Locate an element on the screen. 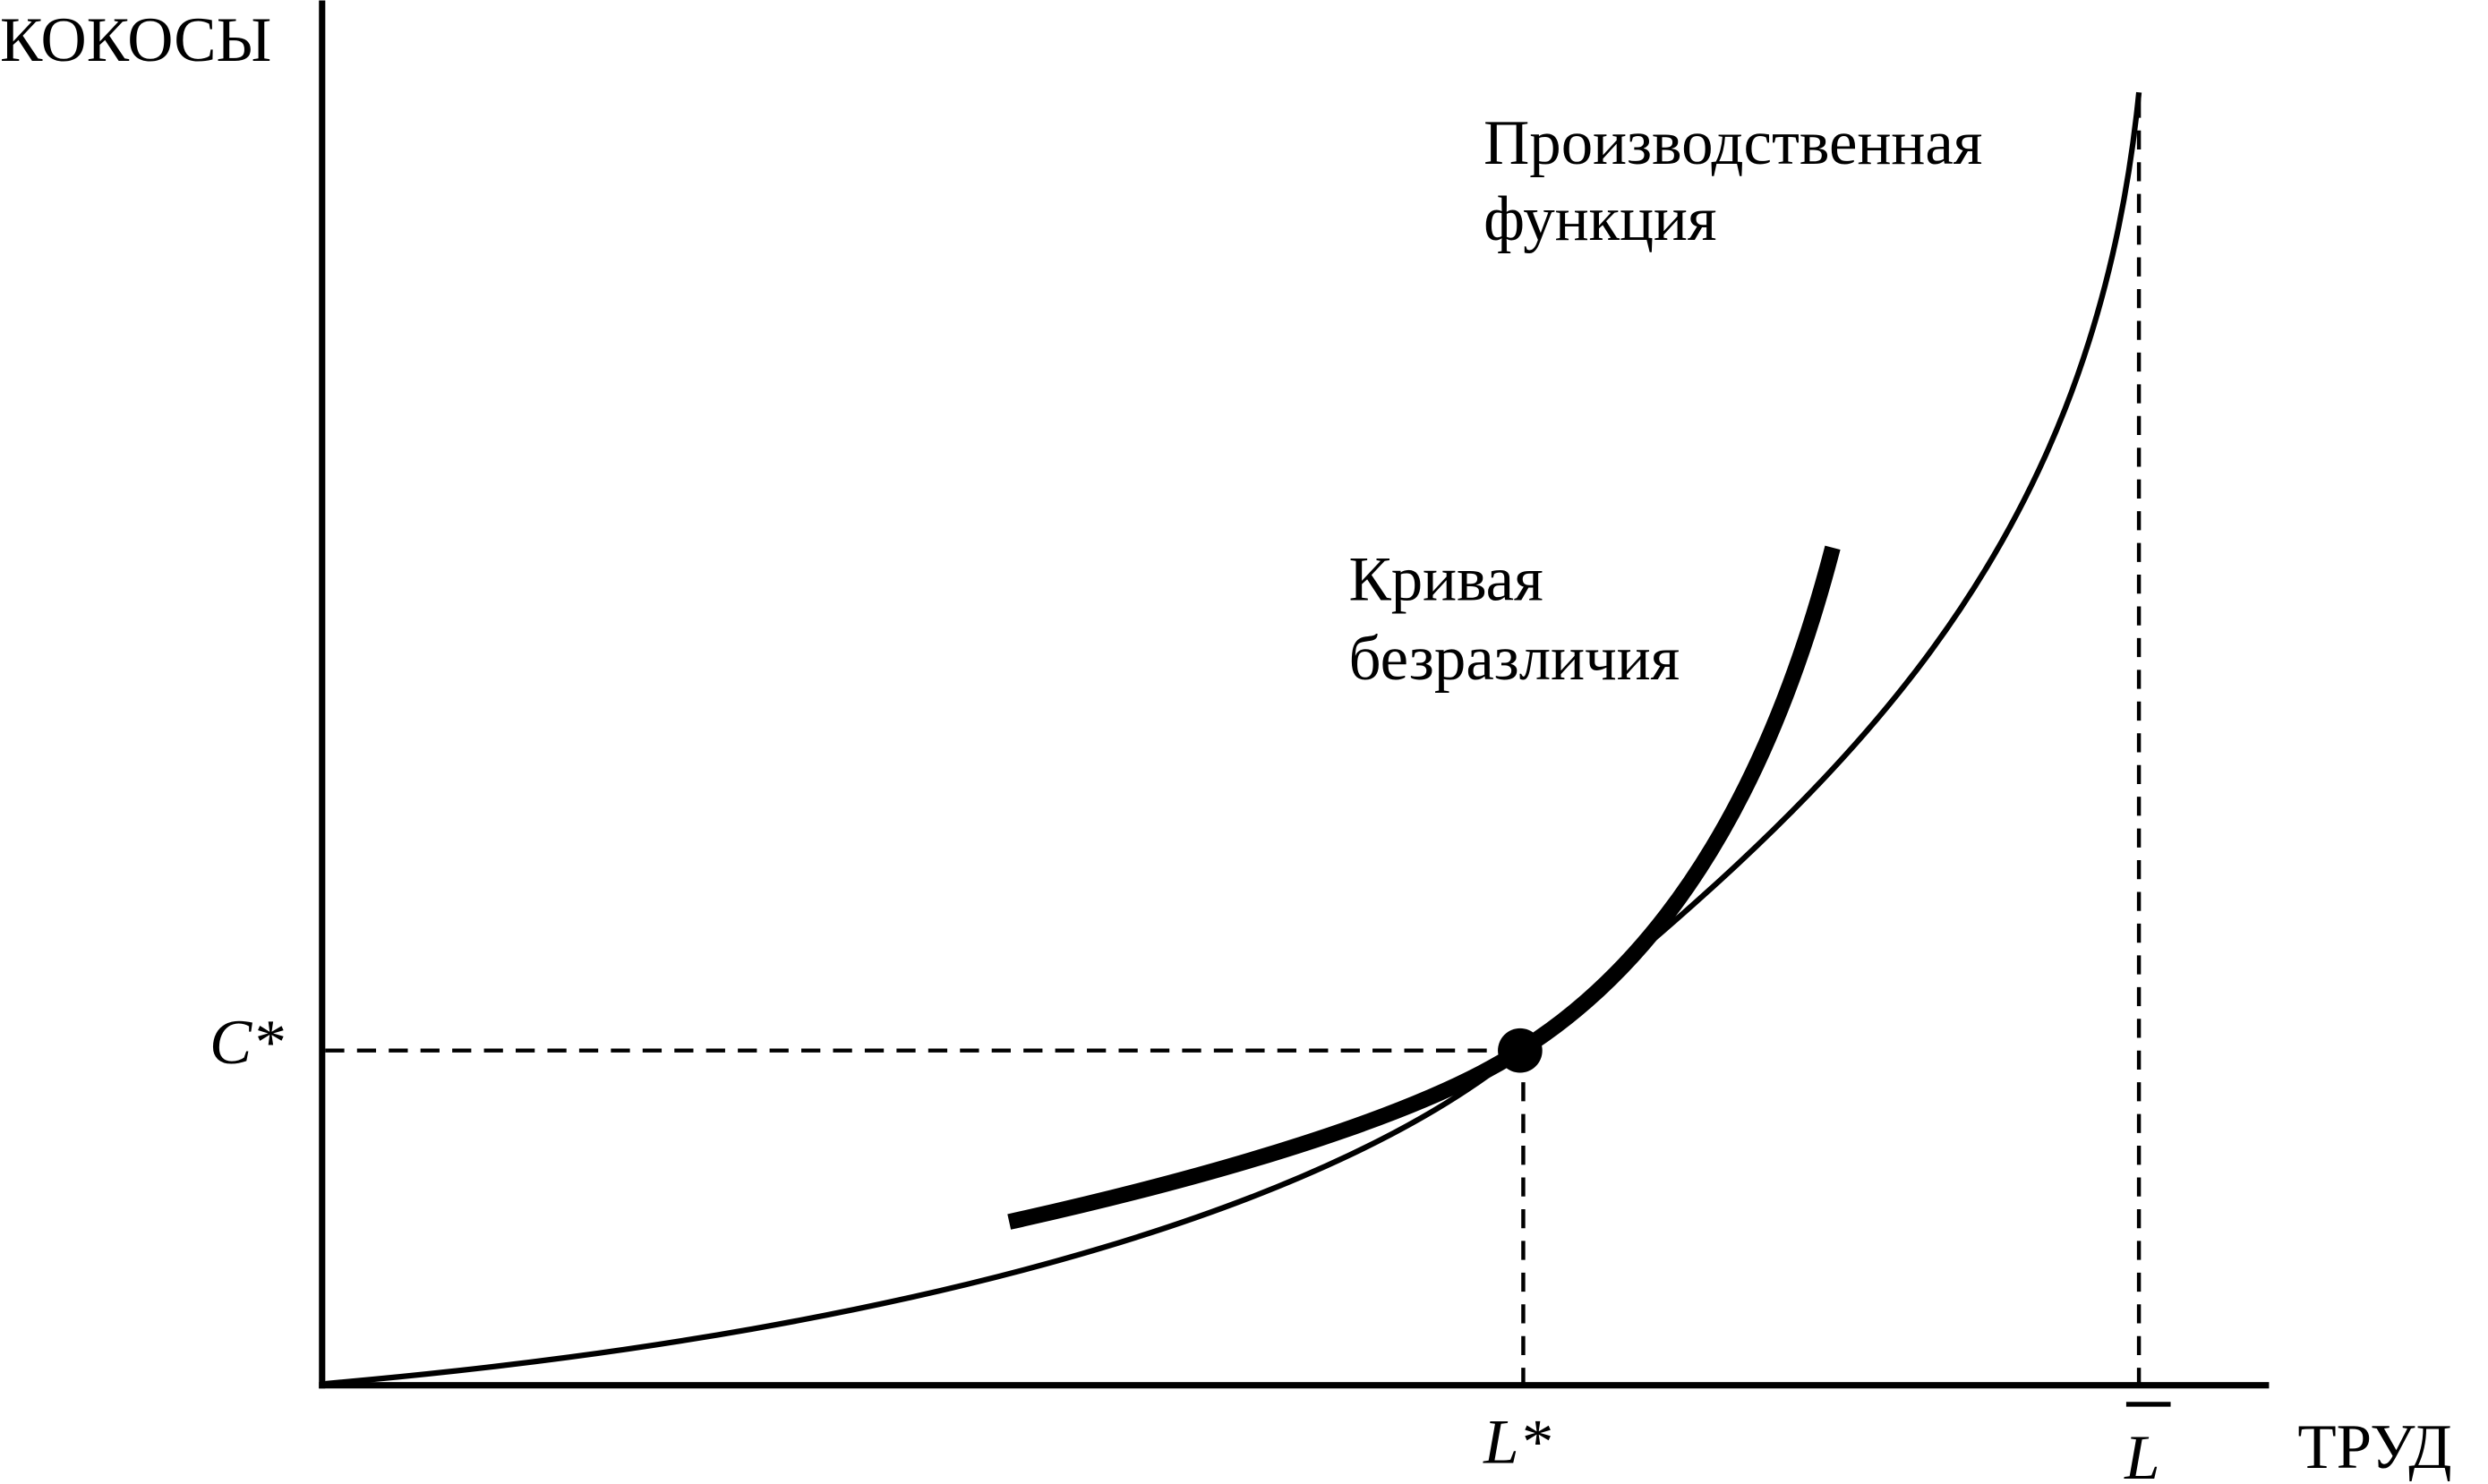 This screenshot has height=1484, width=2488. equilibrium-point is located at coordinates (1520, 1050).